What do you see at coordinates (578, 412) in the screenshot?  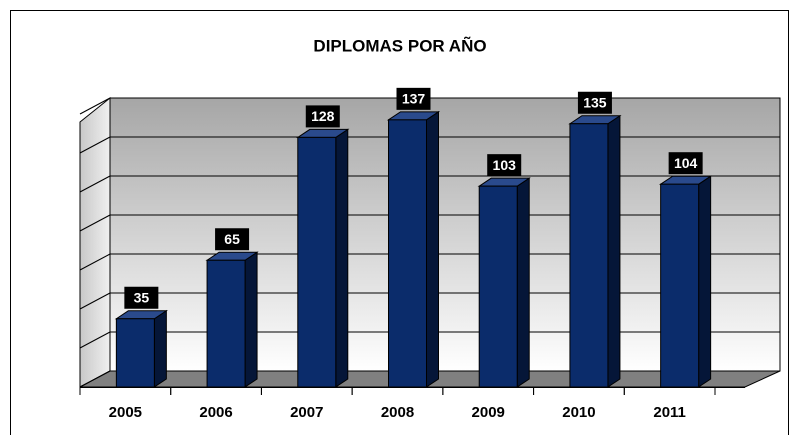 I see `x-tick-label: 2010` at bounding box center [578, 412].